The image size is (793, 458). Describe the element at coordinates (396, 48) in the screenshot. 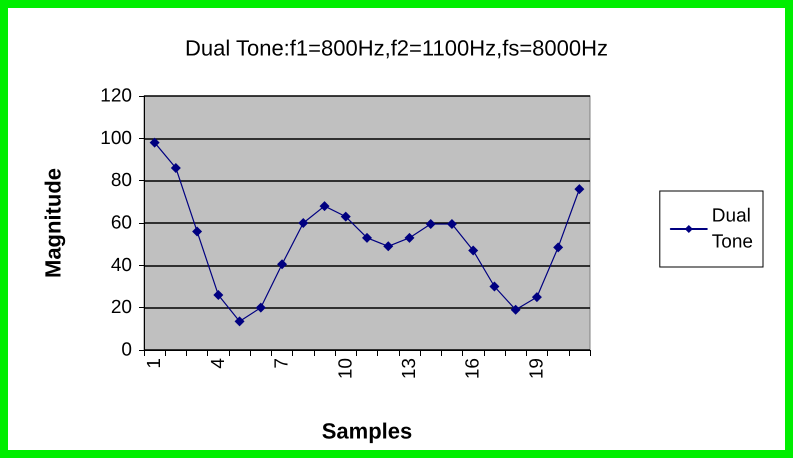

I see `chart-title: Dual Tone:f1=800Hz,f2=1100Hz,fs=8000Hz` at that location.